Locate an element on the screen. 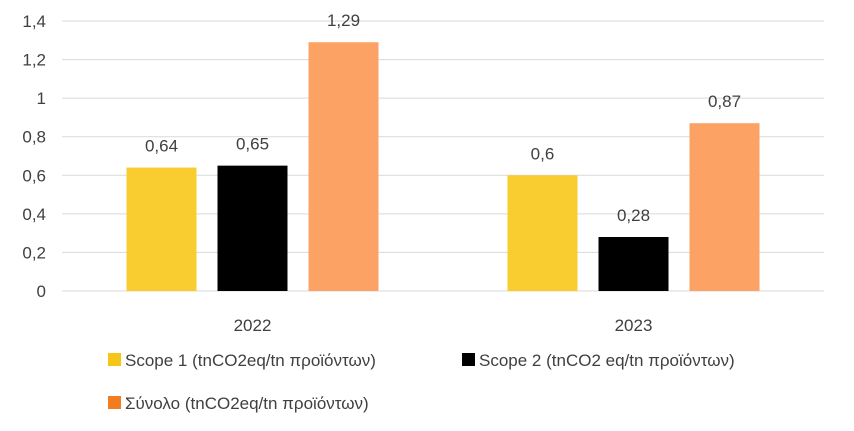 The width and height of the screenshot is (854, 431). y-axis: 0 0,2 0,4 0,6 0,8 1 1,2 1,4 is located at coordinates (34, 156).